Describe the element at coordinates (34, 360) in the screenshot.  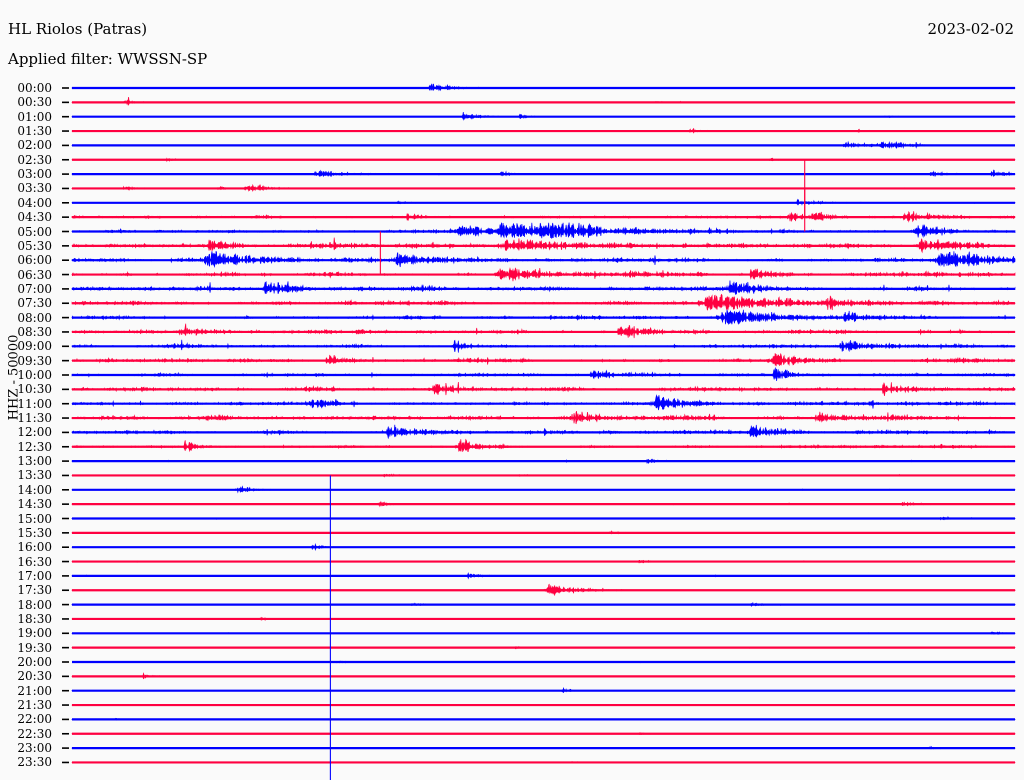
I see `time-label: 09:30` at that location.